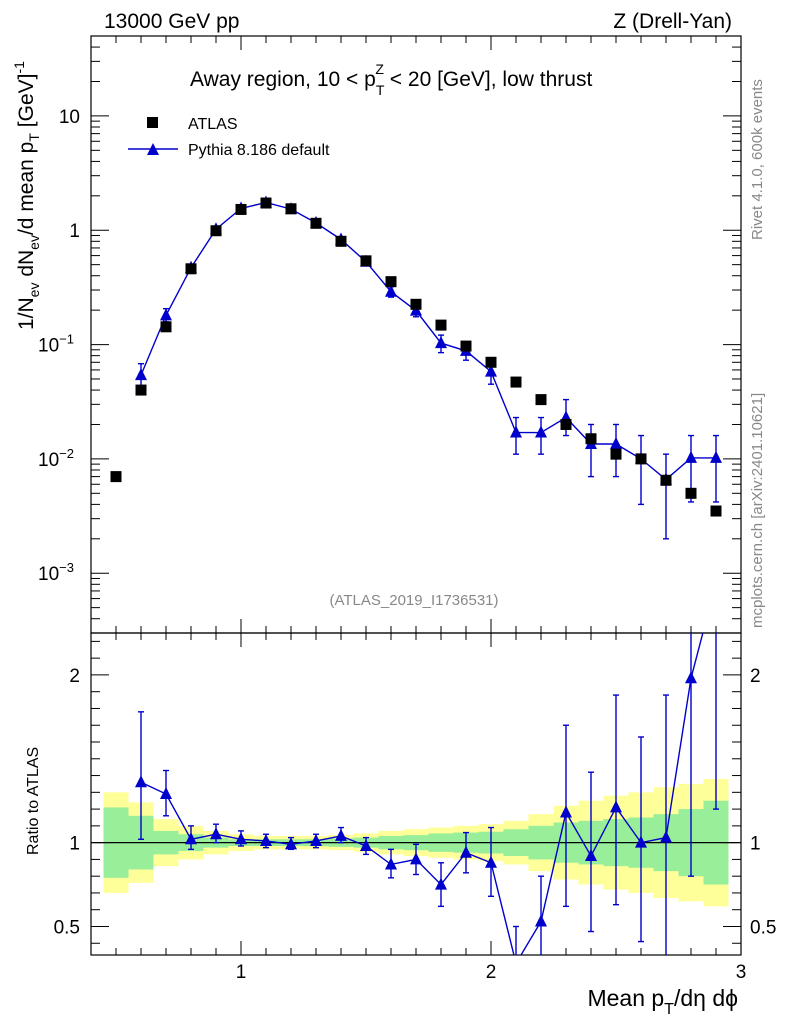 This screenshot has width=786, height=1024. I want to click on title-rest: < 20 [GeV], low thrust, so click(488, 79).